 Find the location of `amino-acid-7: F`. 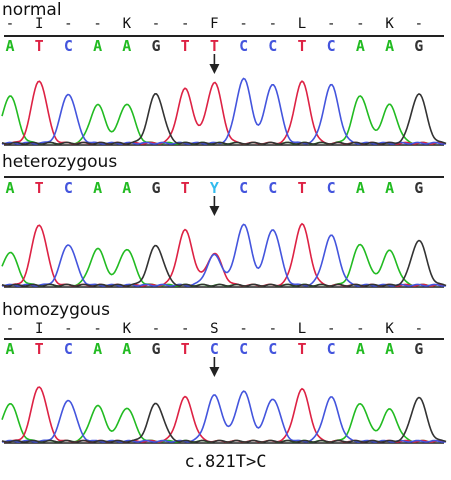

amino-acid-7: F is located at coordinates (214, 24).